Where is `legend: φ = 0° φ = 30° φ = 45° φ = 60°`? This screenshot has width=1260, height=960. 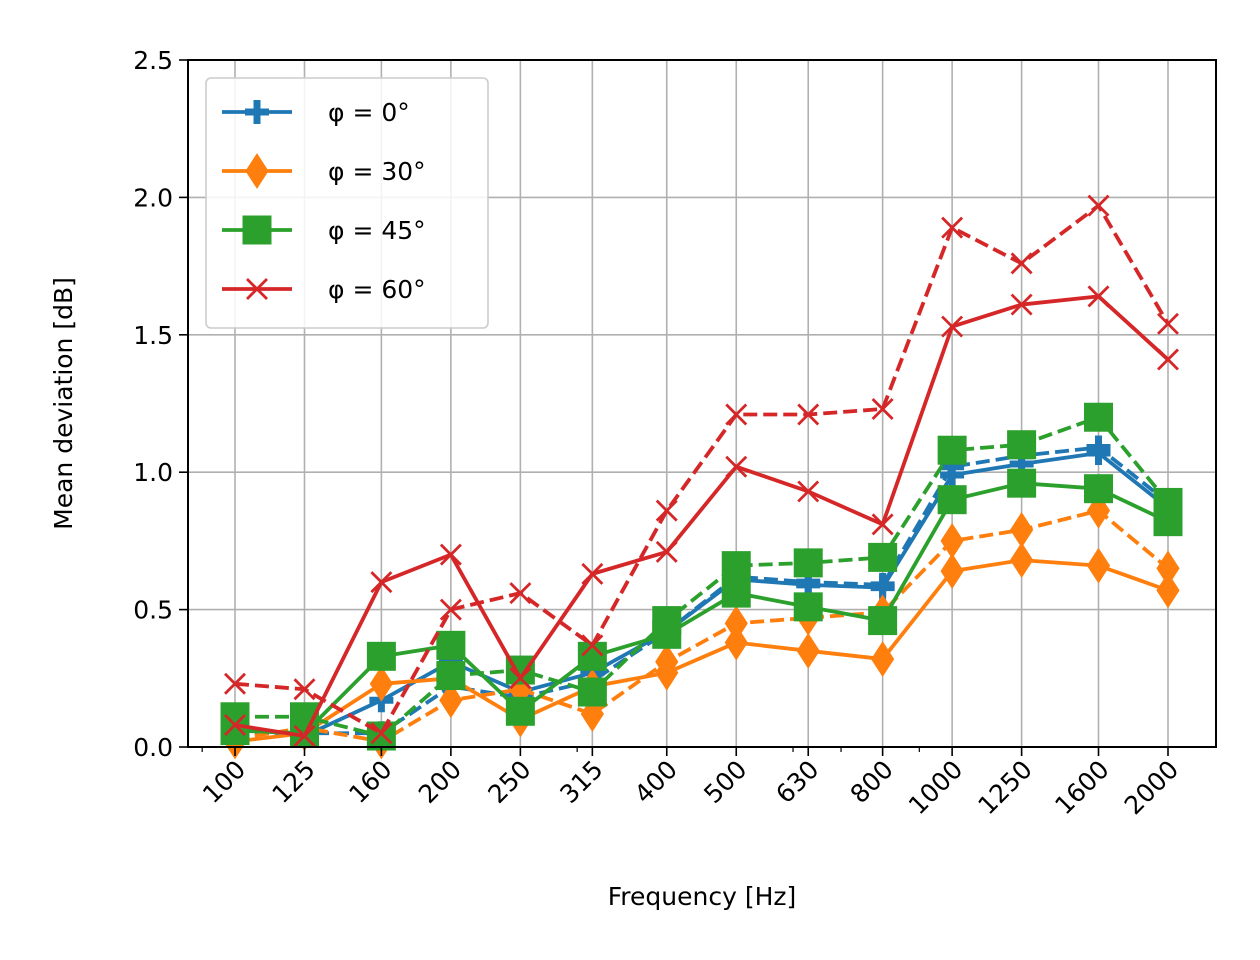
legend: φ = 0° φ = 30° φ = 45° φ = 60° is located at coordinates (347, 203).